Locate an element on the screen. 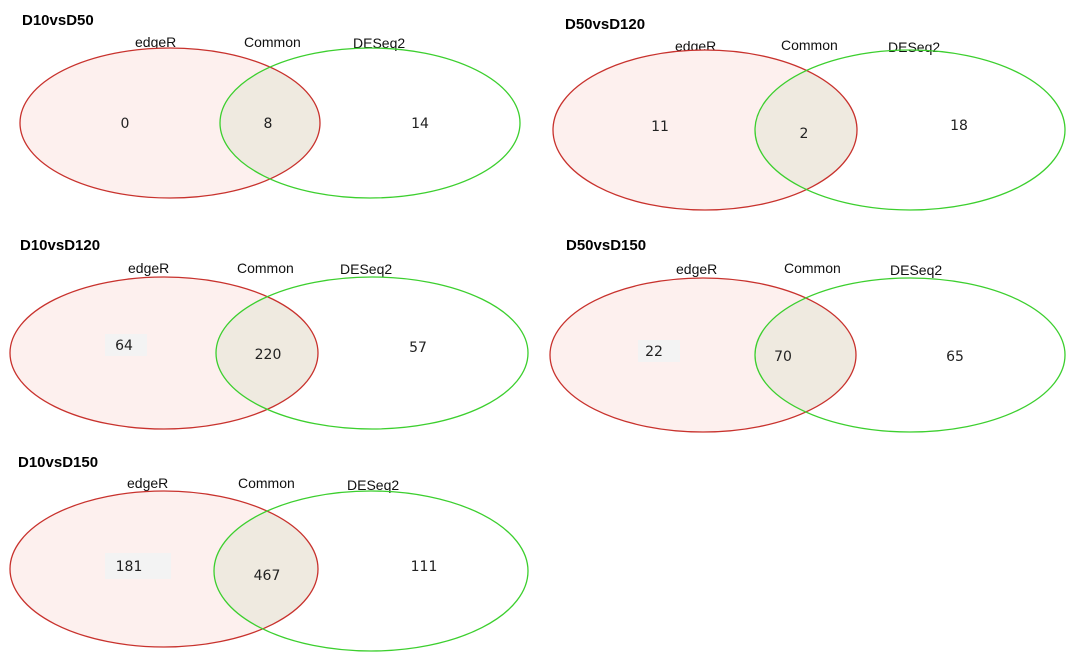  panel-title: D10vsD120 is located at coordinates (60, 245).